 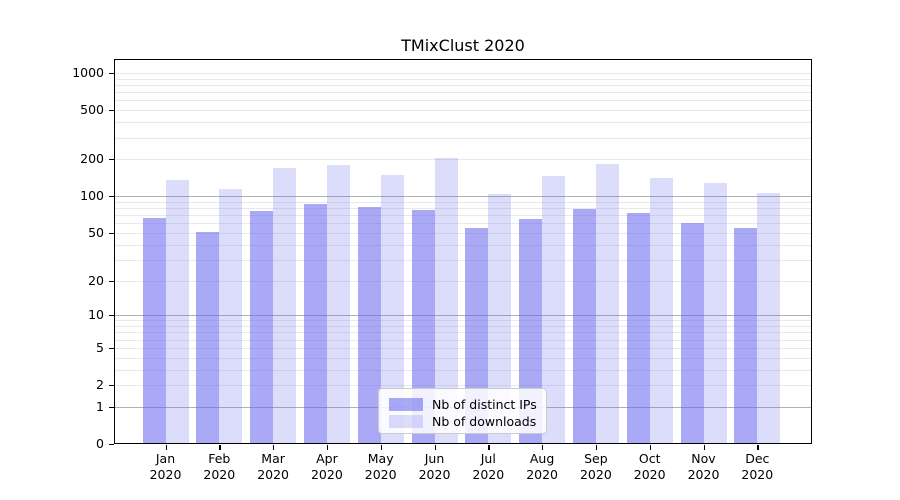 I want to click on legend: Nb of distinct IPs Nb of downloads, so click(x=462, y=411).